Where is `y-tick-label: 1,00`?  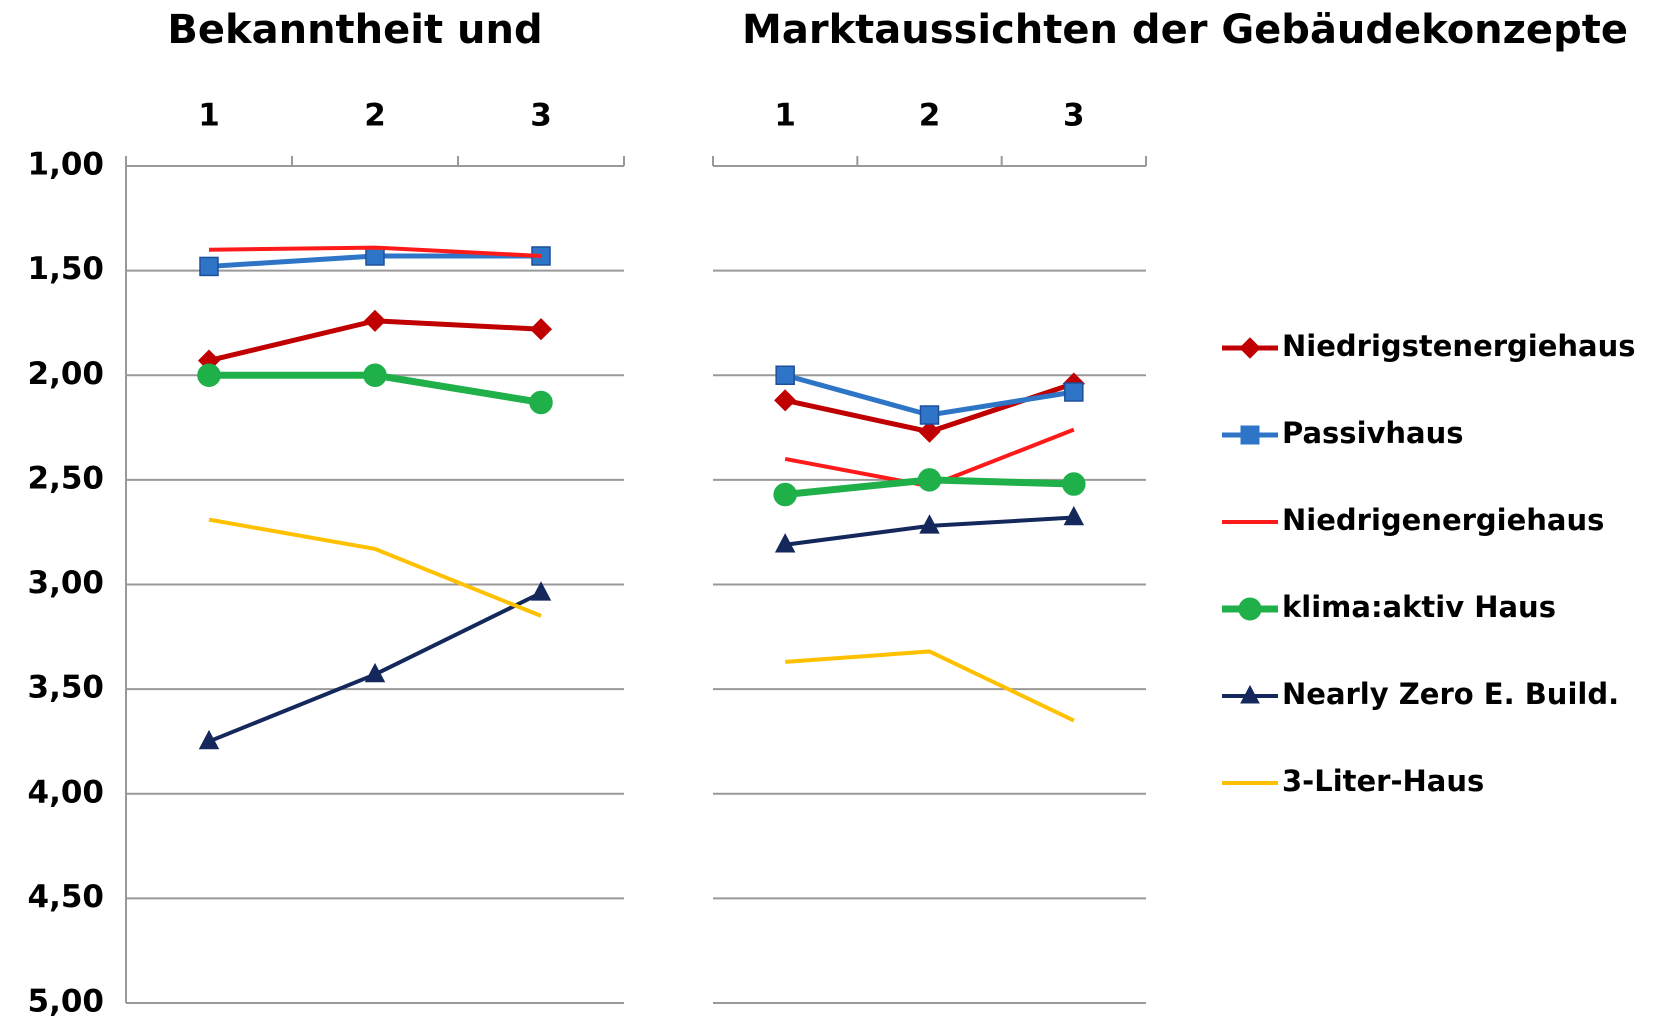 y-tick-label: 1,00 is located at coordinates (66, 165).